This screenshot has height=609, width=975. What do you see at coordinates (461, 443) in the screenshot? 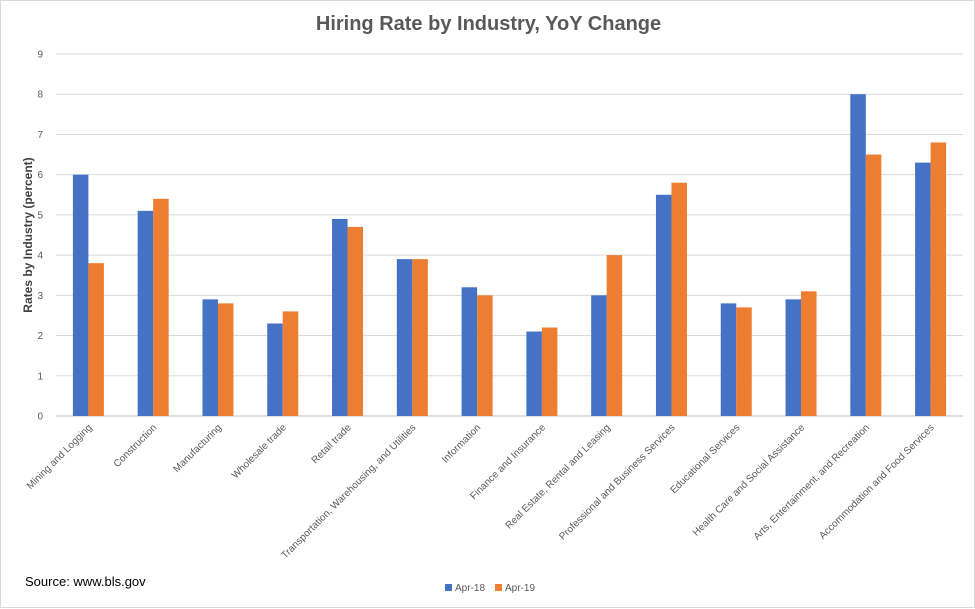
I see `x-category-label: Information` at bounding box center [461, 443].